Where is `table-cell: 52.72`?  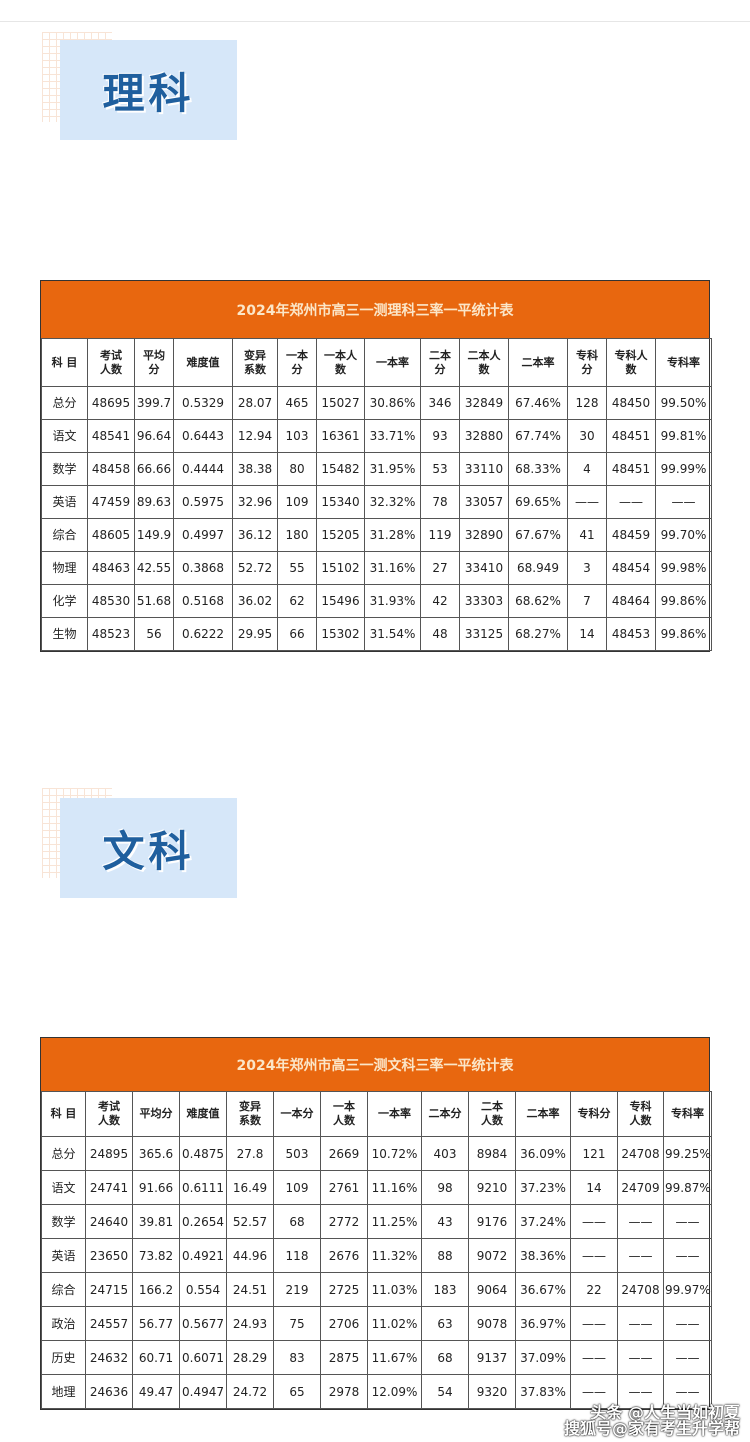
table-cell: 52.72 is located at coordinates (255, 568).